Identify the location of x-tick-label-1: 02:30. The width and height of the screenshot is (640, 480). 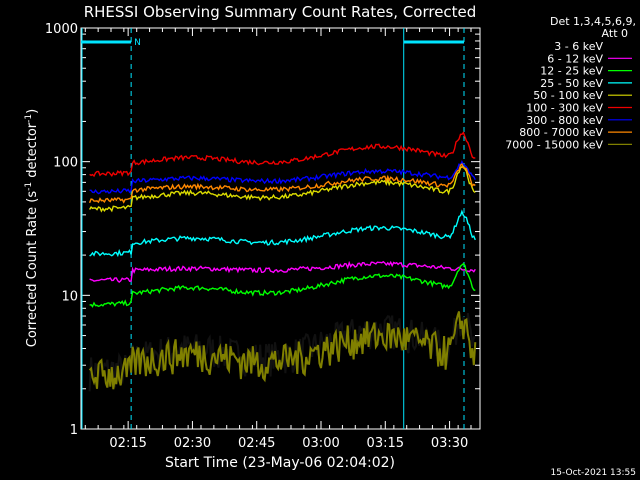
(192, 443).